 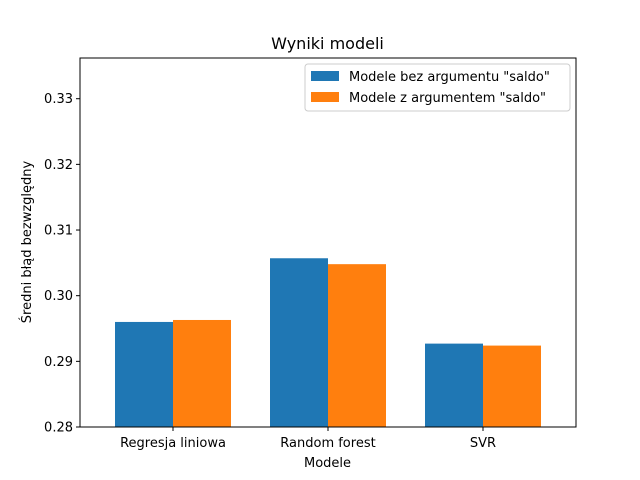 What do you see at coordinates (483, 443) in the screenshot?
I see `x-tick-label: SVR` at bounding box center [483, 443].